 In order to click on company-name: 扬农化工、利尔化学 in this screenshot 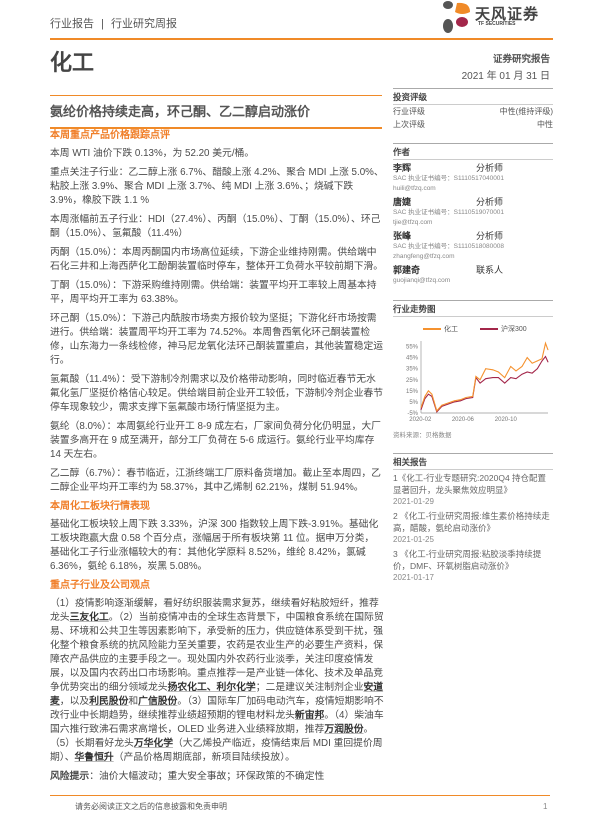, I will do `click(211, 687)`.